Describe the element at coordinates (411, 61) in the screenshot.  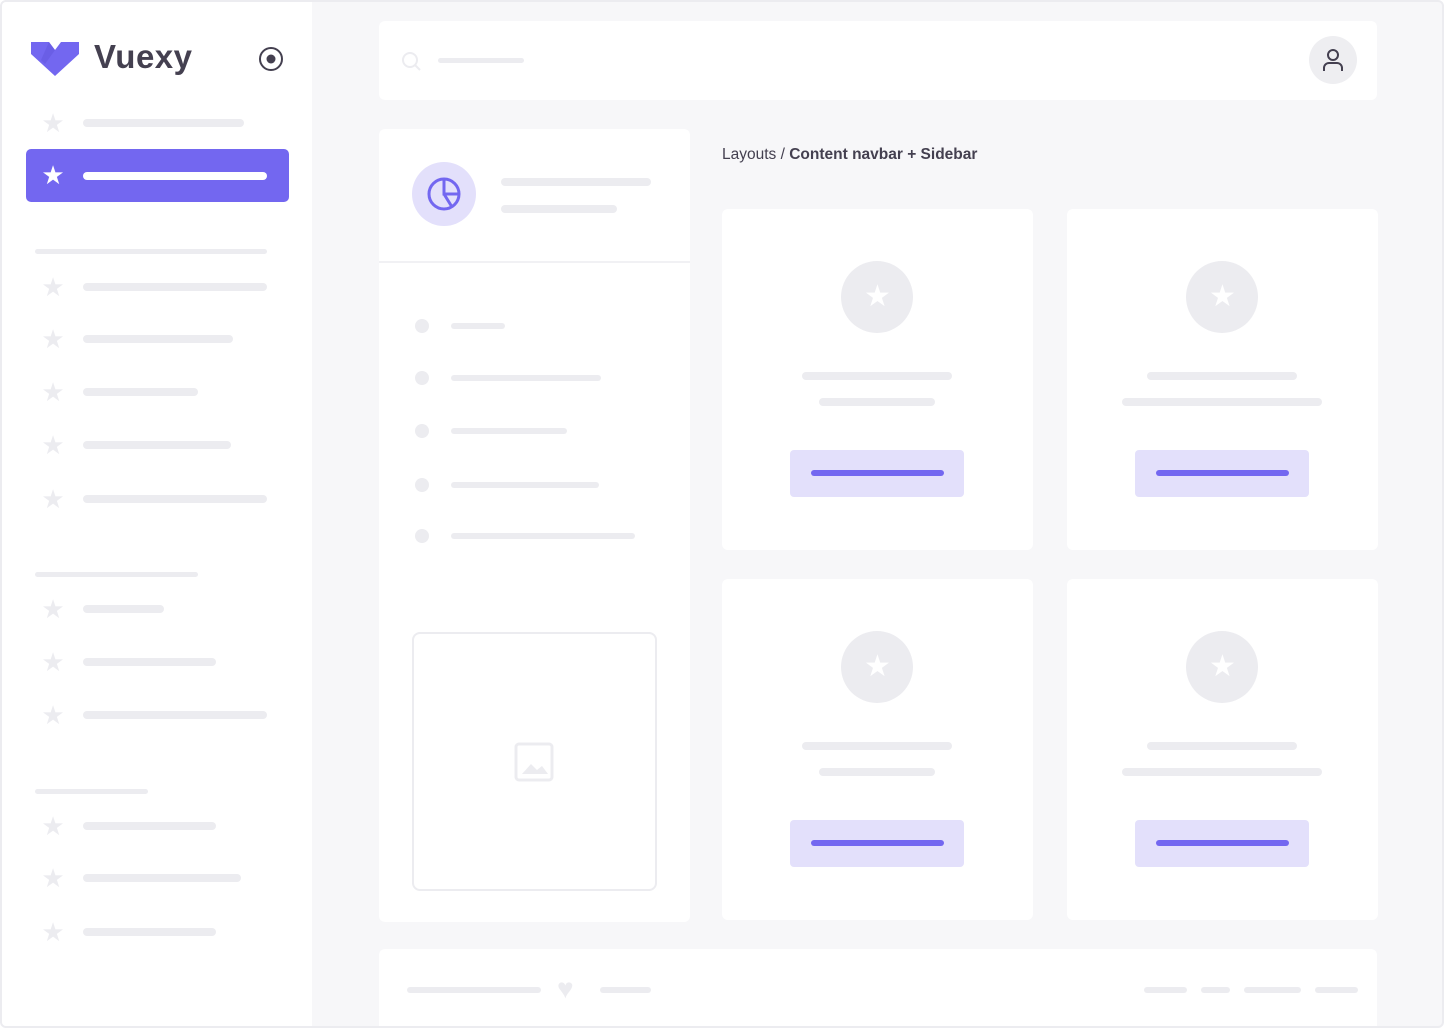
I see `search-icon` at that location.